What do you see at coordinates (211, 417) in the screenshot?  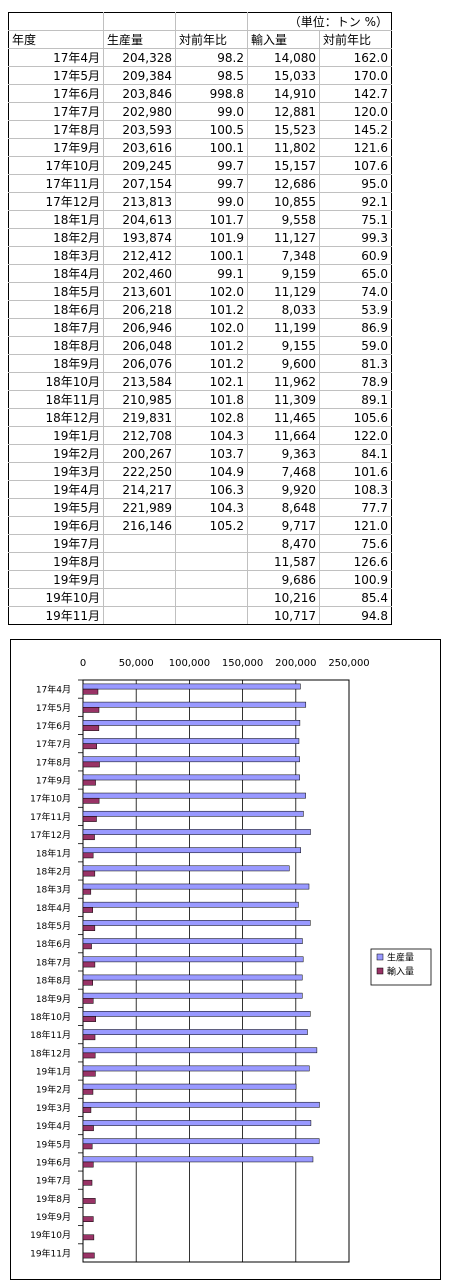 I see `value-cell: 102.8` at bounding box center [211, 417].